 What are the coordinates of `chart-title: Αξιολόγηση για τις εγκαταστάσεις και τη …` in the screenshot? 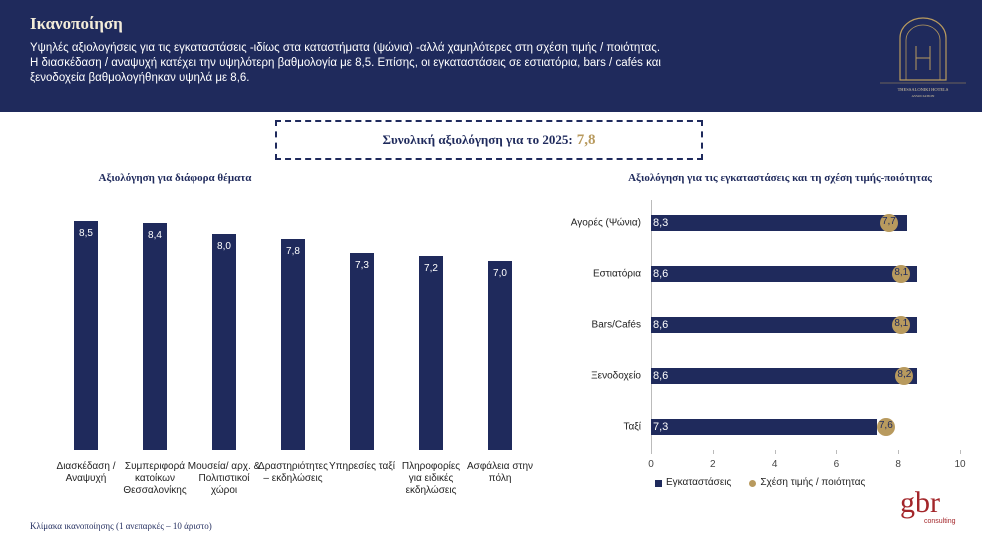 It's located at (780, 178).